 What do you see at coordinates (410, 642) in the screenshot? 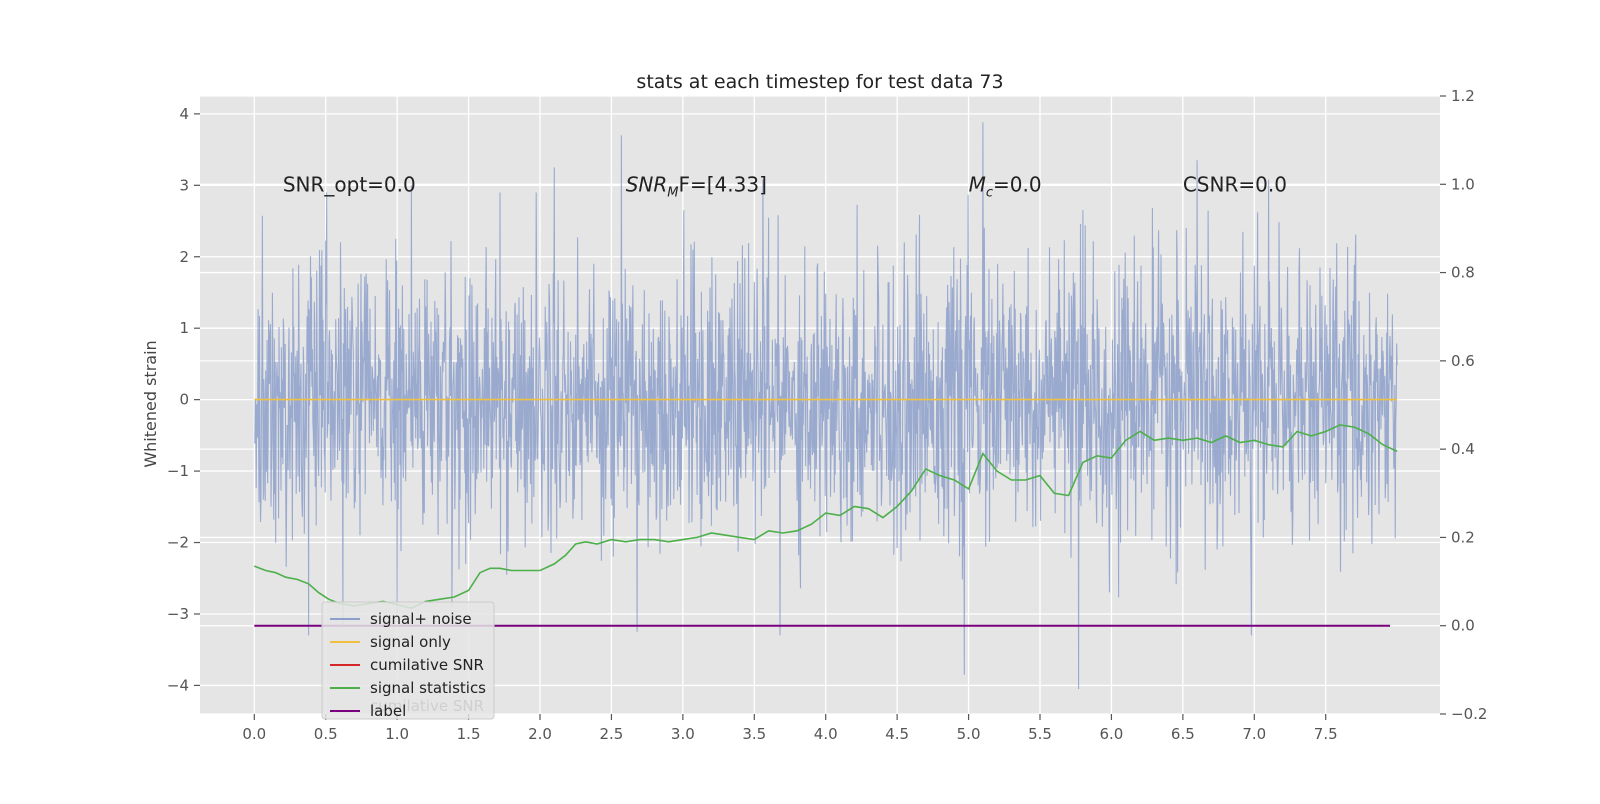
I see `legend-label: signal only` at bounding box center [410, 642].